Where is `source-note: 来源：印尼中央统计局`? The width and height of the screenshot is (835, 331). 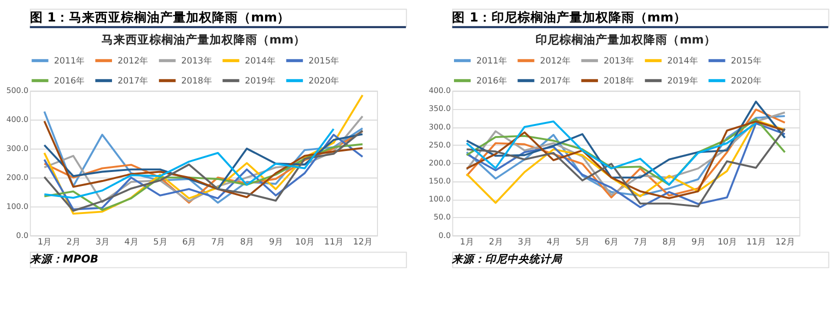 source-note: 来源：印尼中央统计局 is located at coordinates (507, 259).